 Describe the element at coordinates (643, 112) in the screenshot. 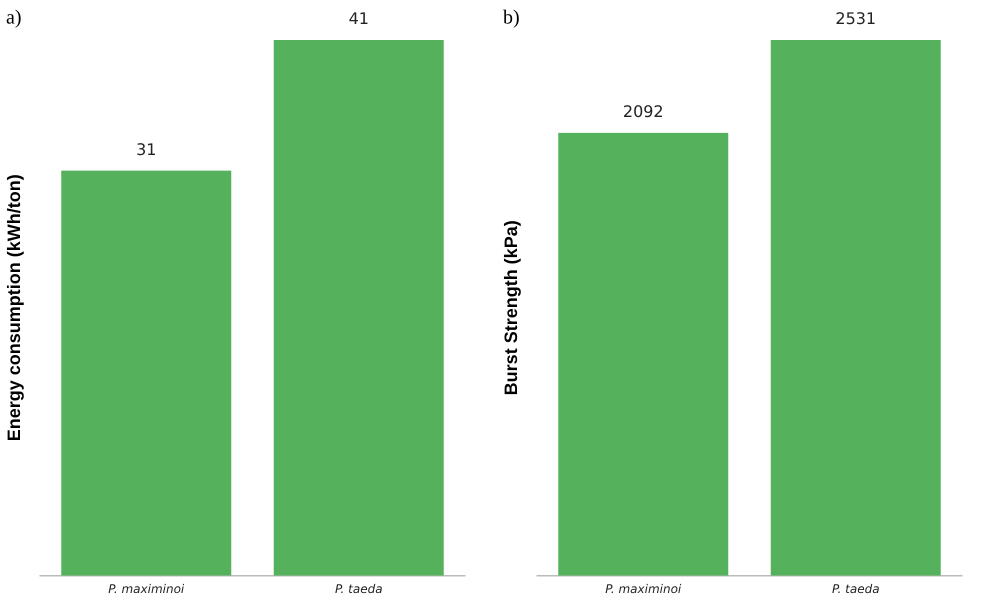

I see `data-label: 2092` at that location.